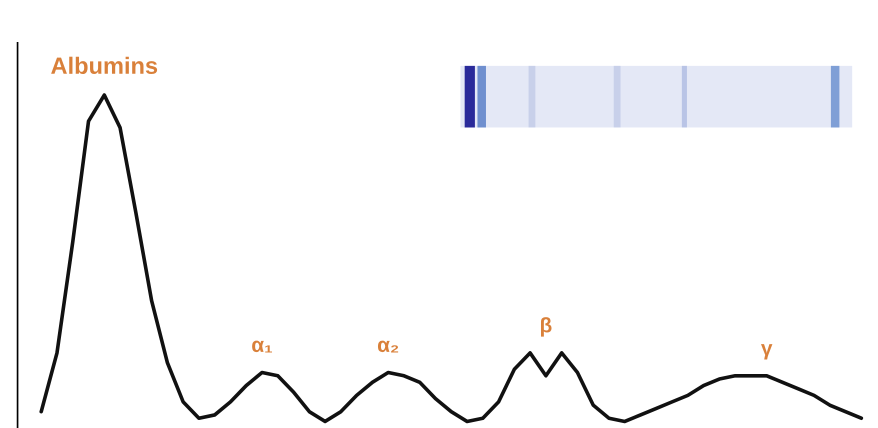 The width and height of the screenshot is (878, 428). I want to click on annotation: β, so click(546, 327).